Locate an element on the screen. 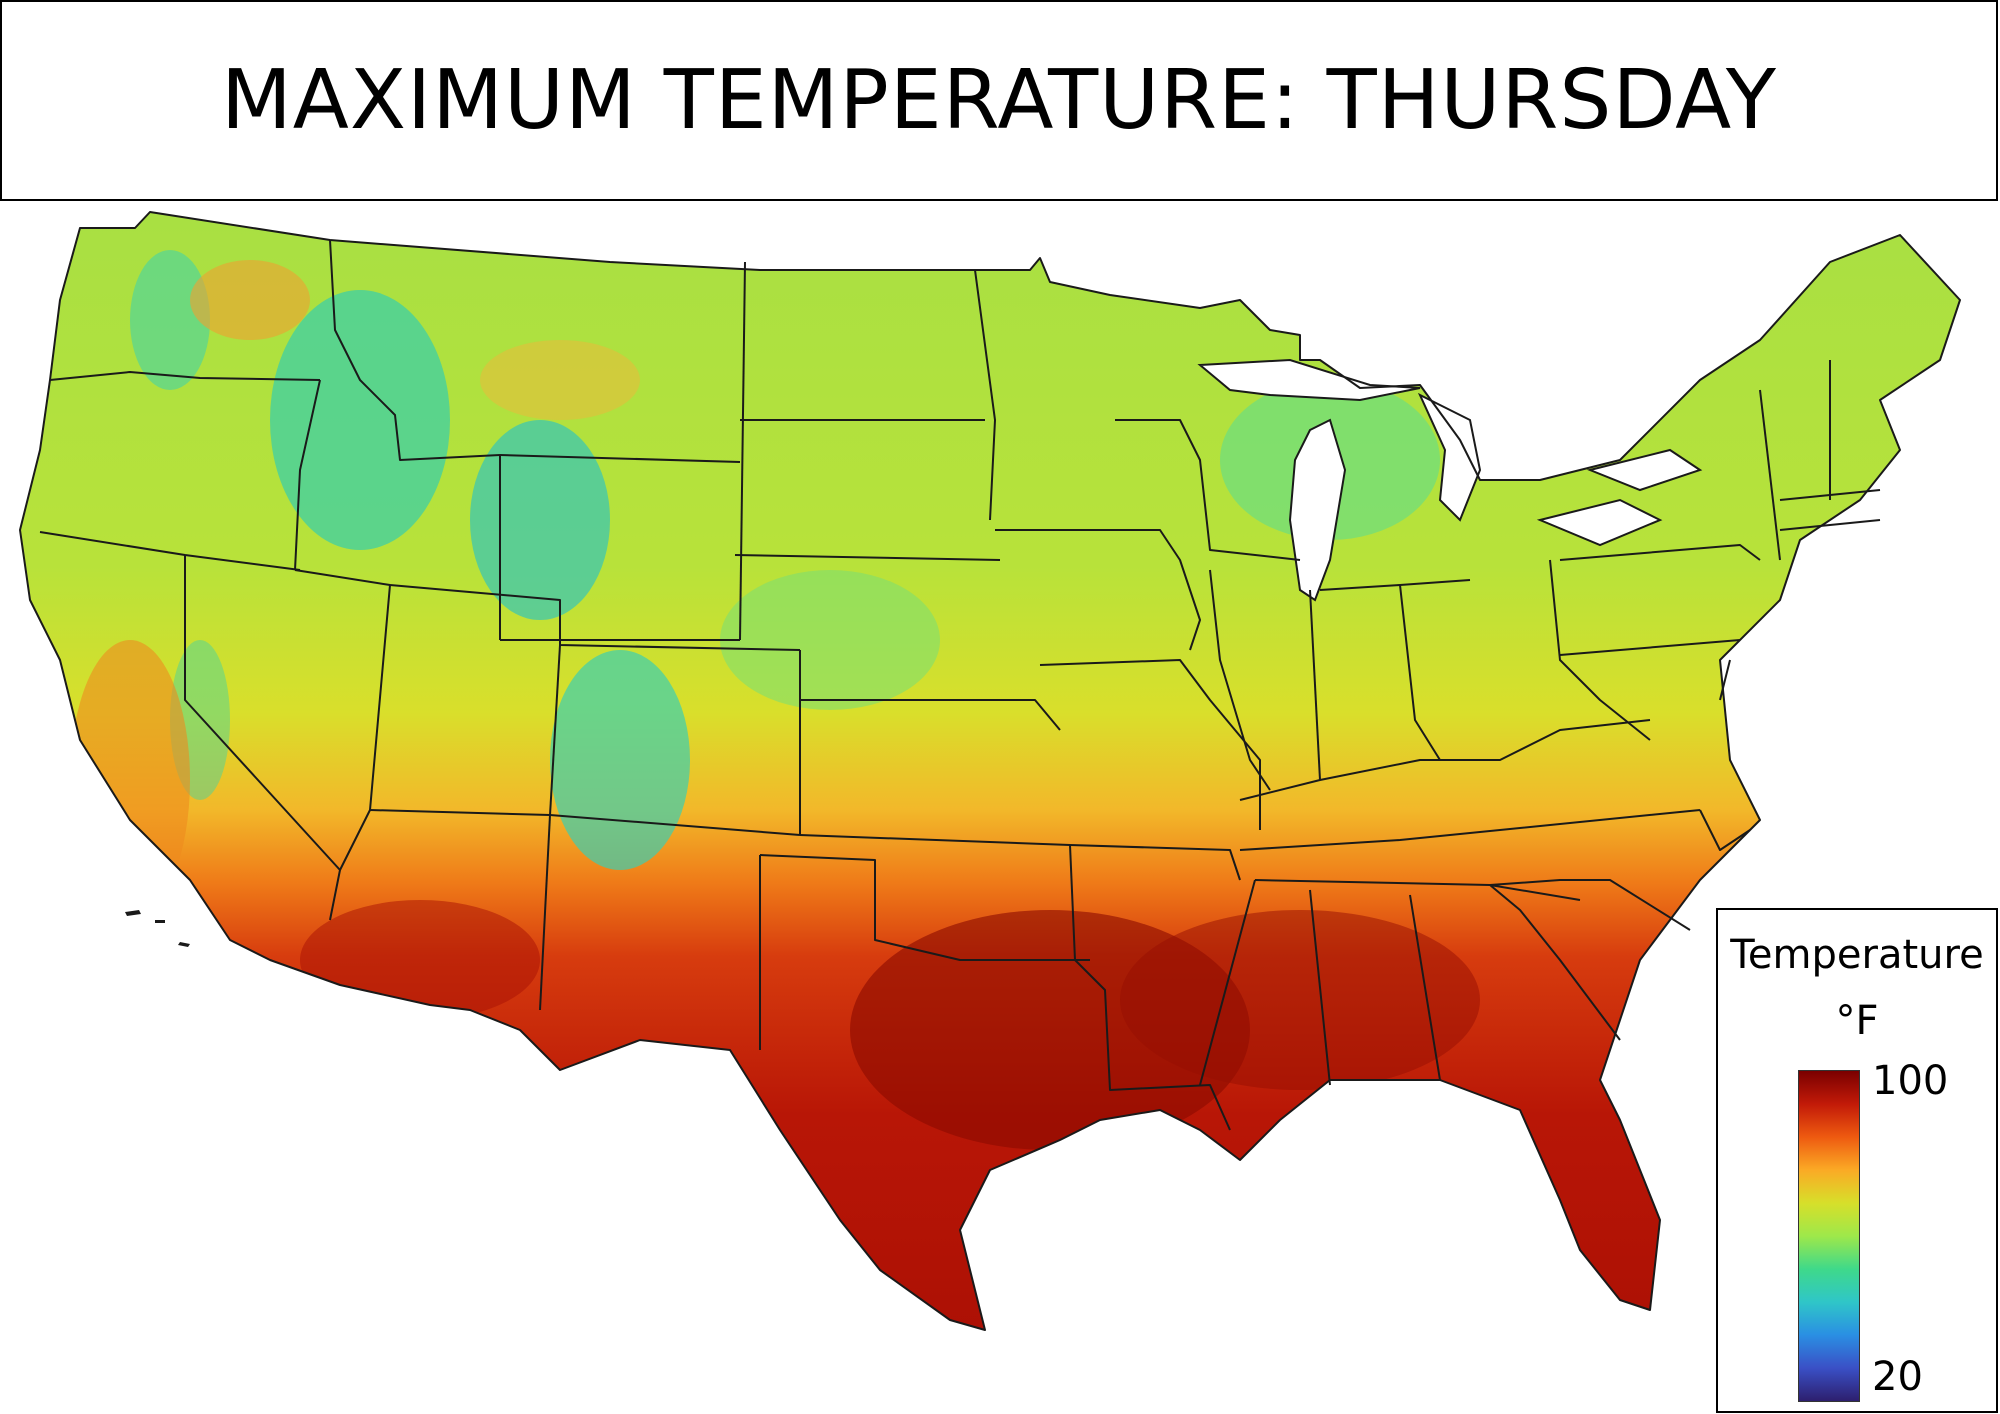 This screenshot has width=2000, height=1414. great-lakes is located at coordinates (1450, 480).